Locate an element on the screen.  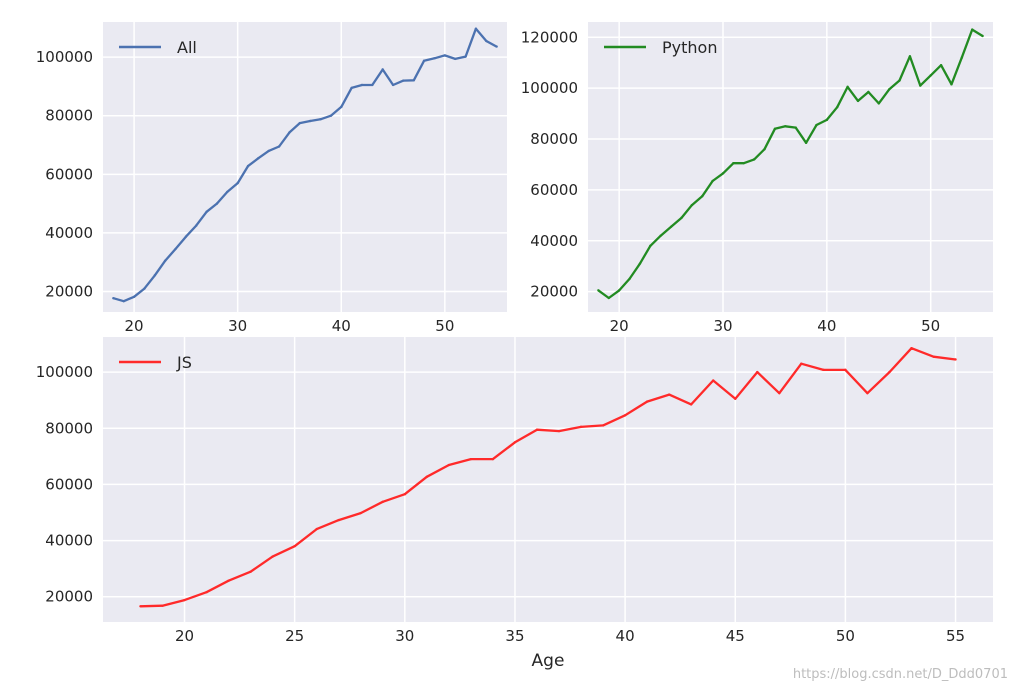
y-tick-label: 100000 is located at coordinates (64, 57).